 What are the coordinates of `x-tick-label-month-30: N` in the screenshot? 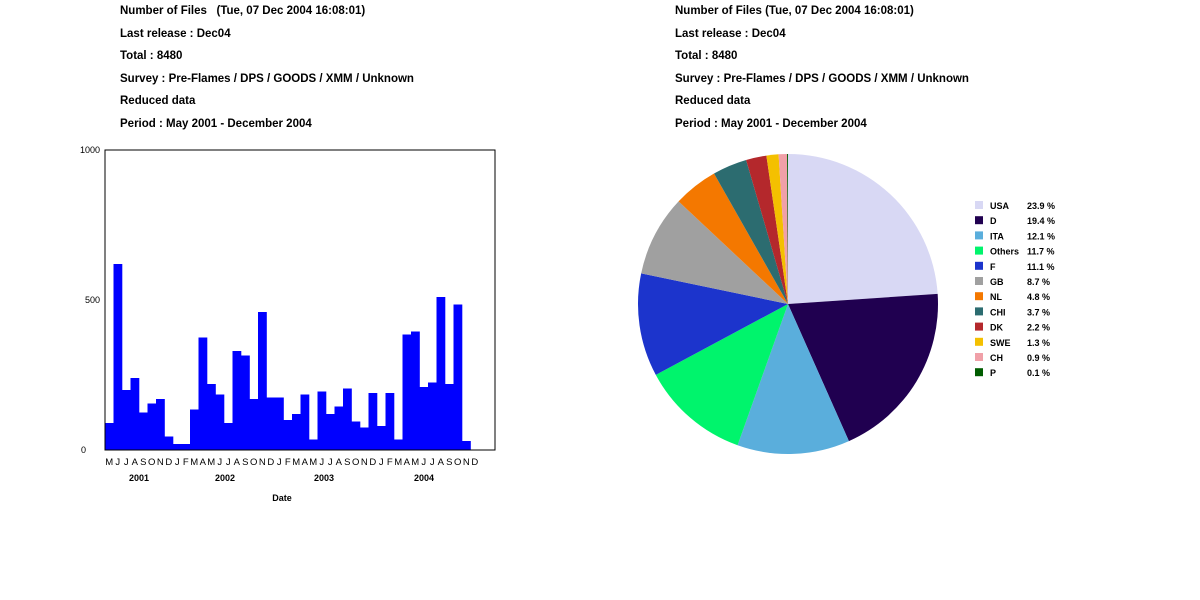 It's located at (364, 462).